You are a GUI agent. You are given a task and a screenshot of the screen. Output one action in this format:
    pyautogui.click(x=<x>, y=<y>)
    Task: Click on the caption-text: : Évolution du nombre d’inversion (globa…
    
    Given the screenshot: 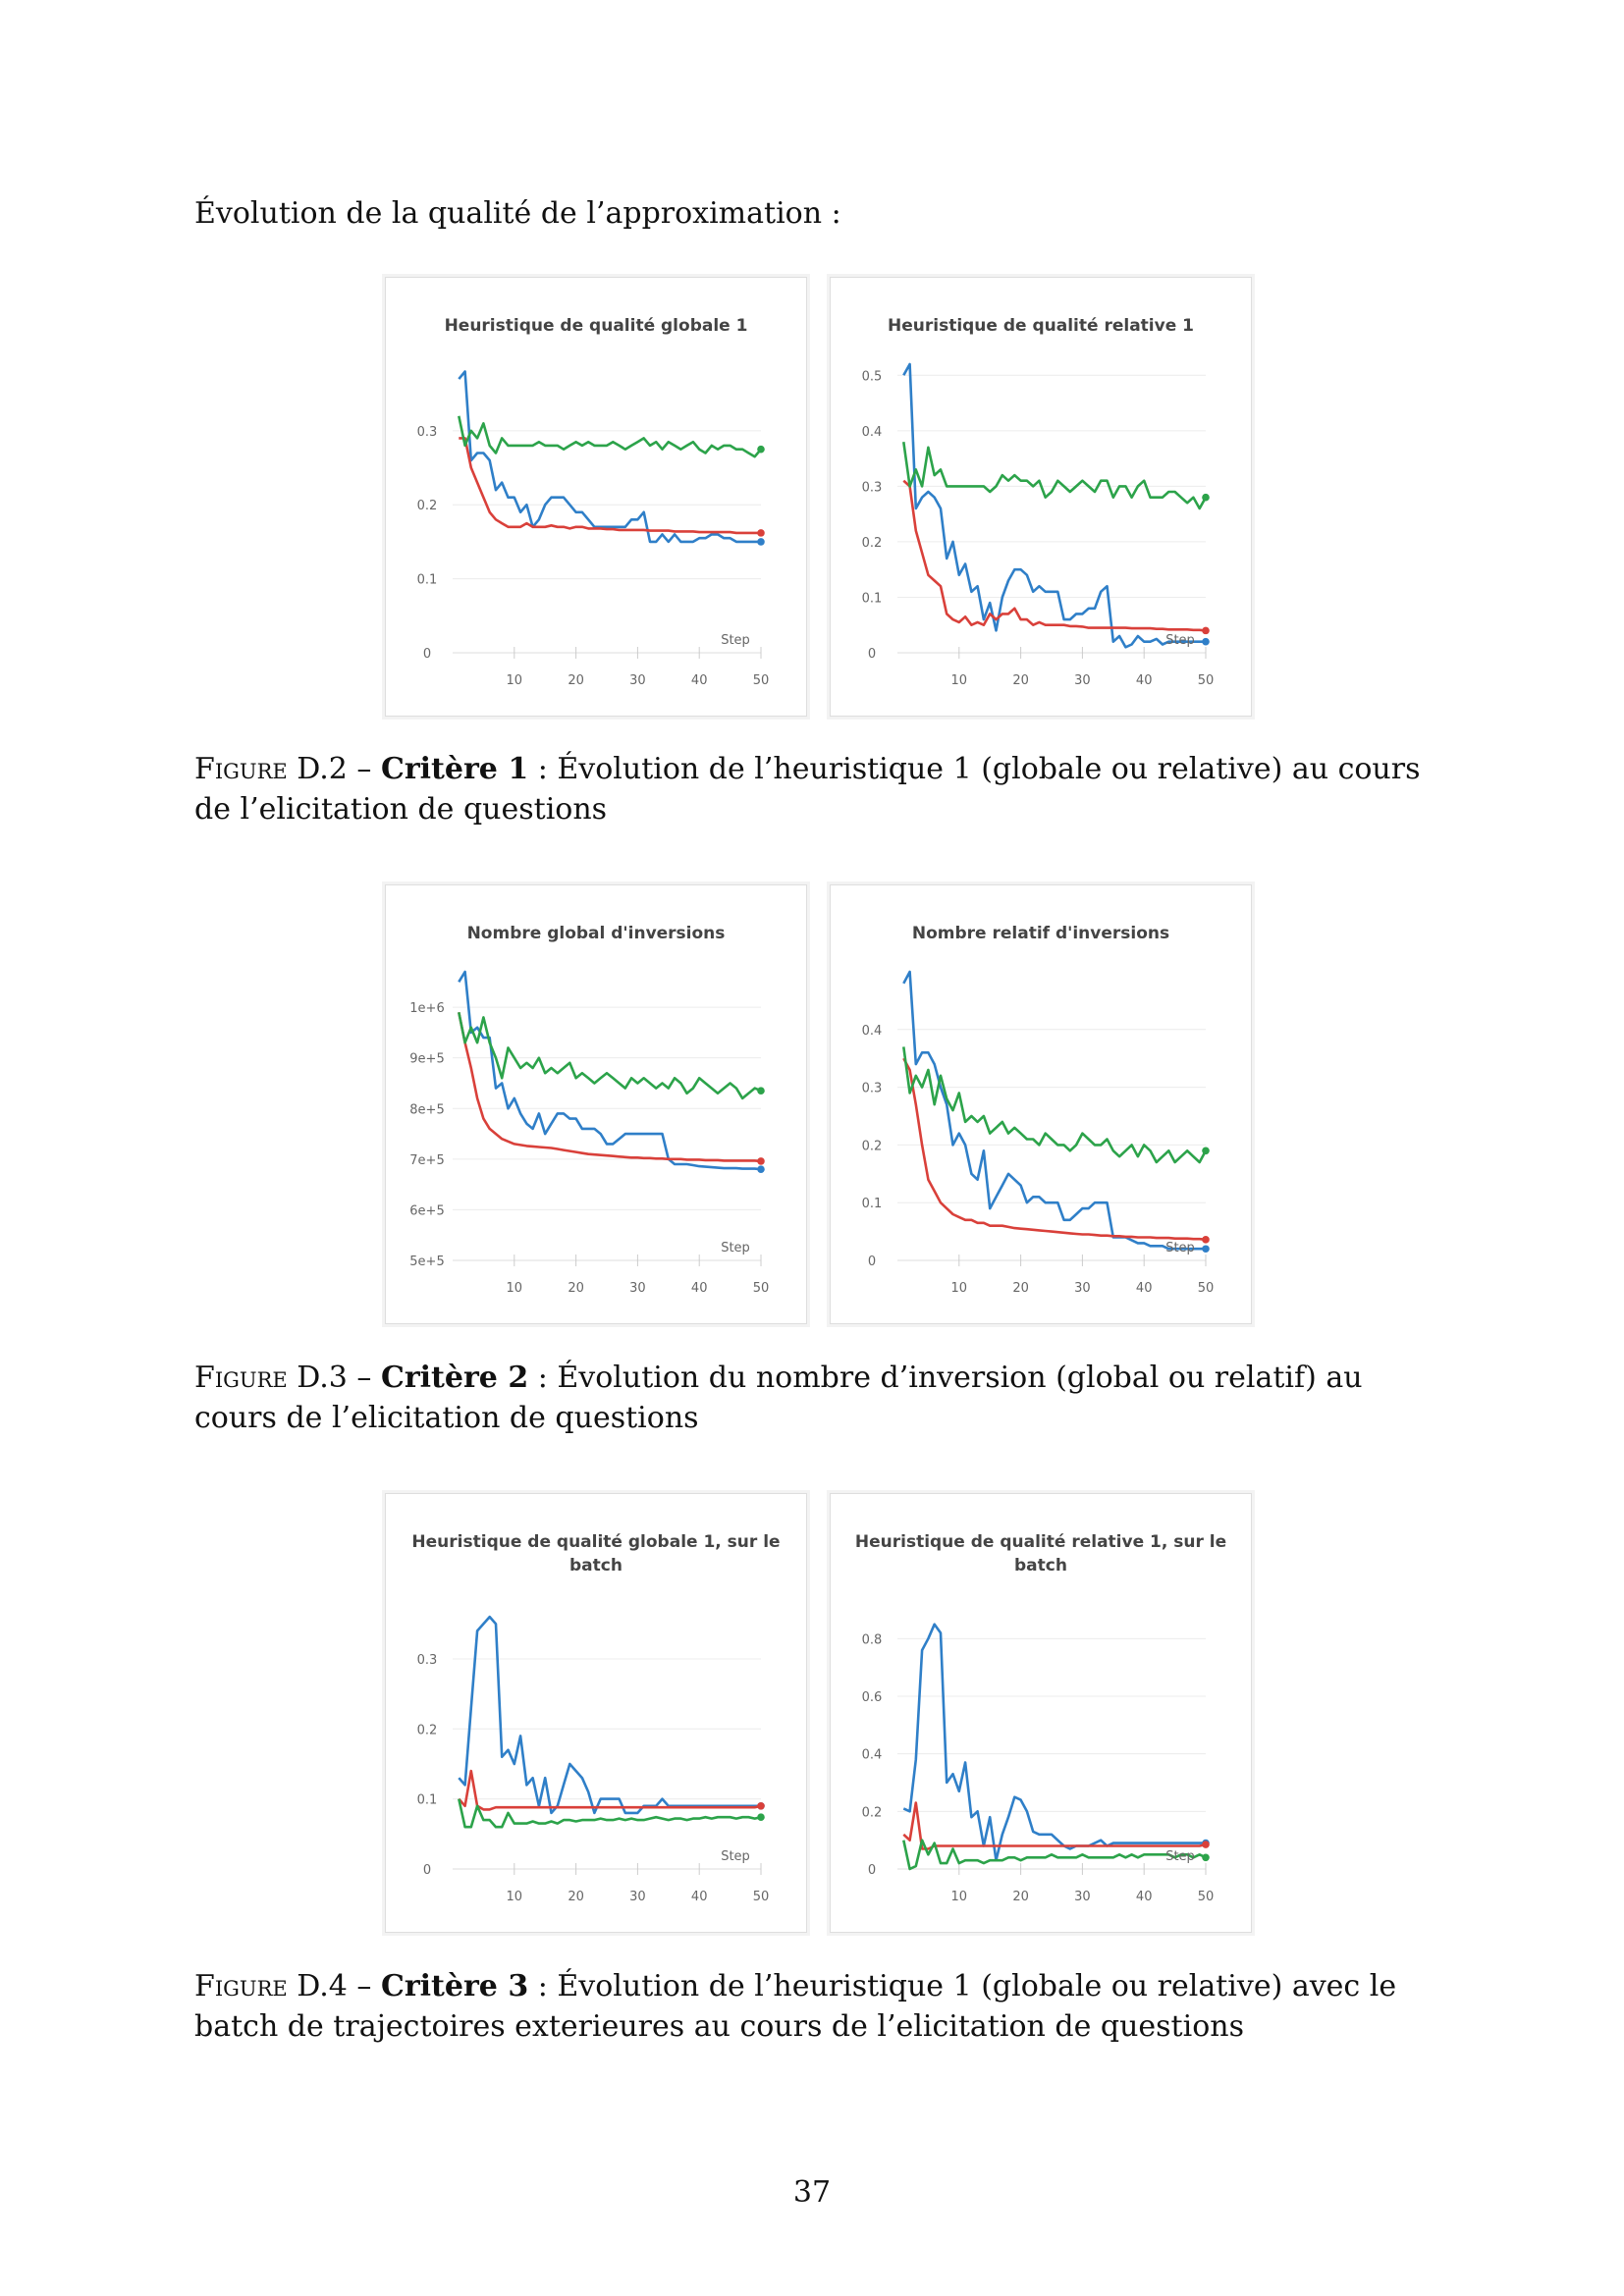 What is the action you would take?
    pyautogui.click(x=778, y=1398)
    